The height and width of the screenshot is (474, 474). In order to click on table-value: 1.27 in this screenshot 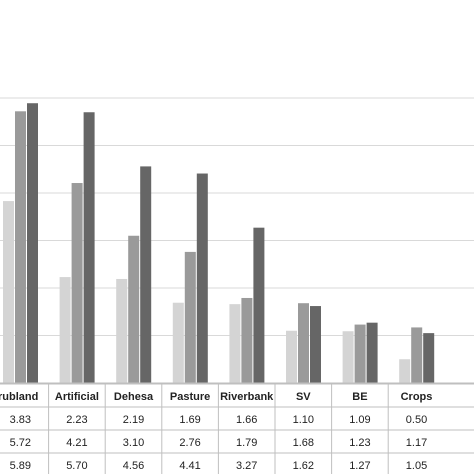, I will do `click(359, 466)`.